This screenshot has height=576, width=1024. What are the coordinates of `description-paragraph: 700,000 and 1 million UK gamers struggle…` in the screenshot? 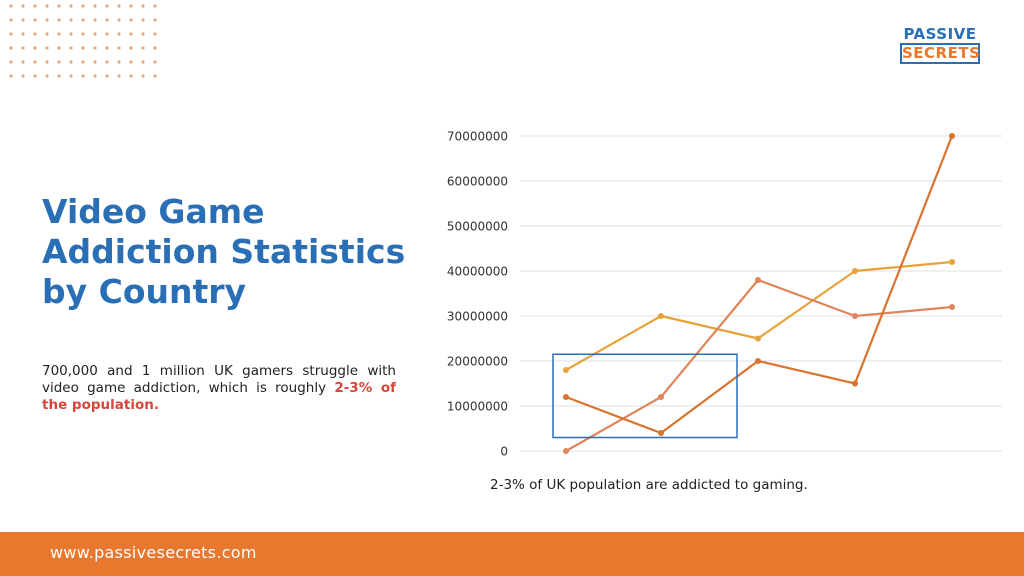 It's located at (219, 388).